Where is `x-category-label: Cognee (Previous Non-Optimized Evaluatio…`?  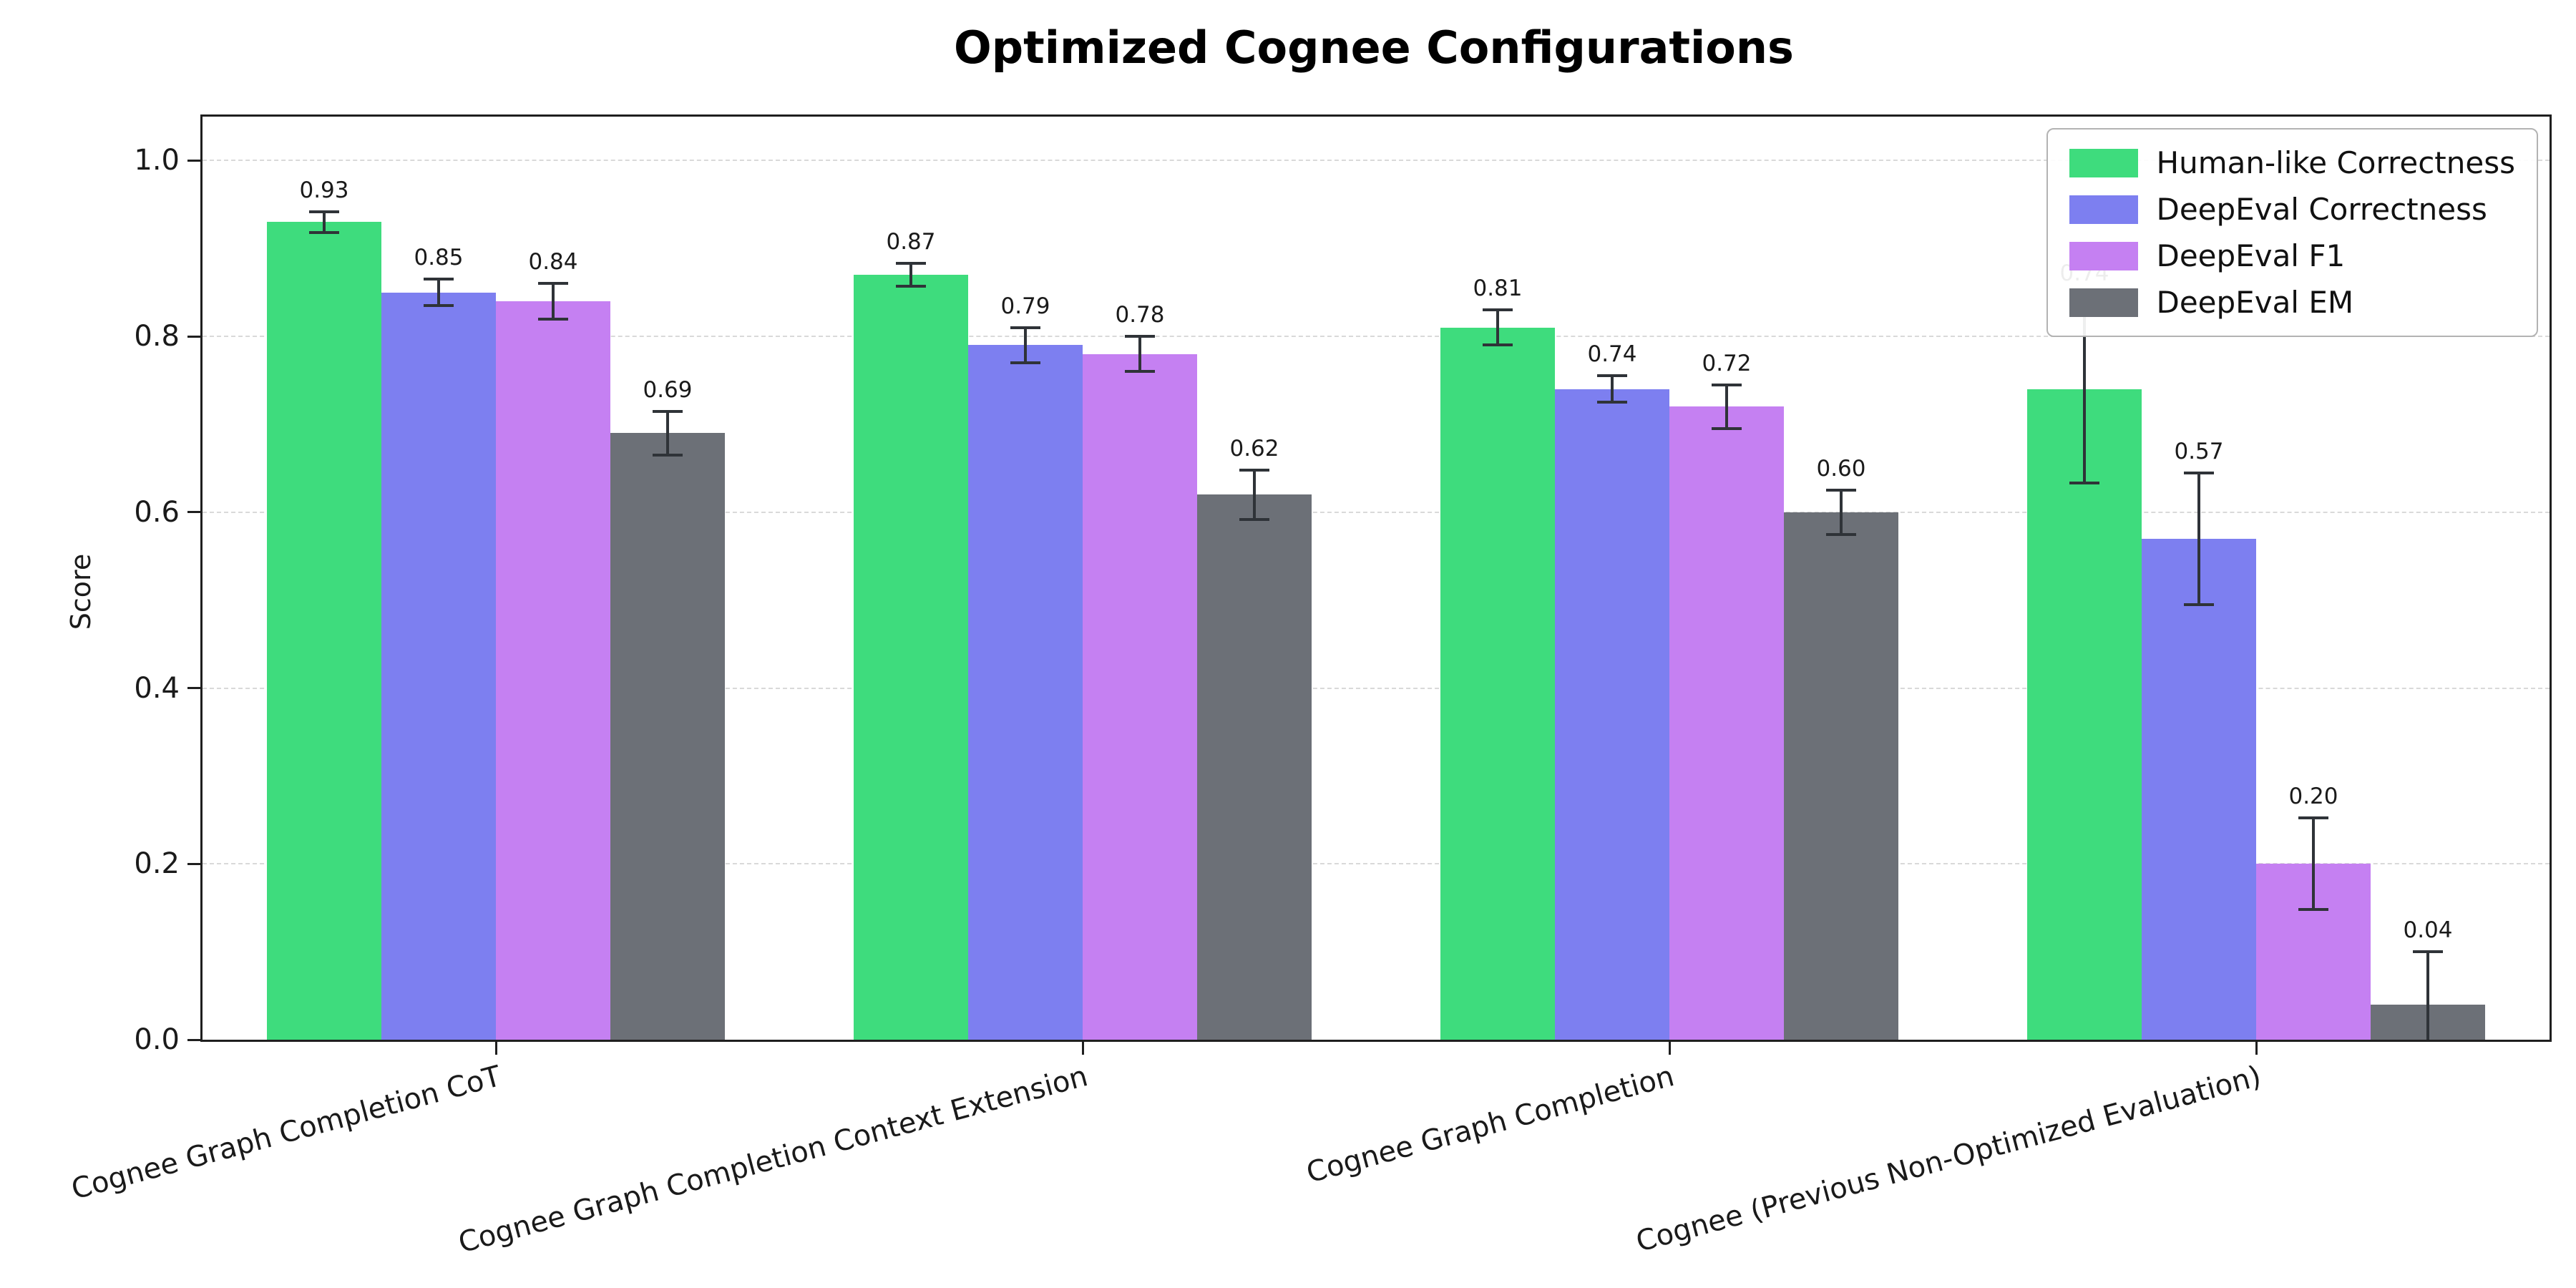 x-category-label: Cognee (Previous Non-Optimized Evaluatio… is located at coordinates (1948, 1159).